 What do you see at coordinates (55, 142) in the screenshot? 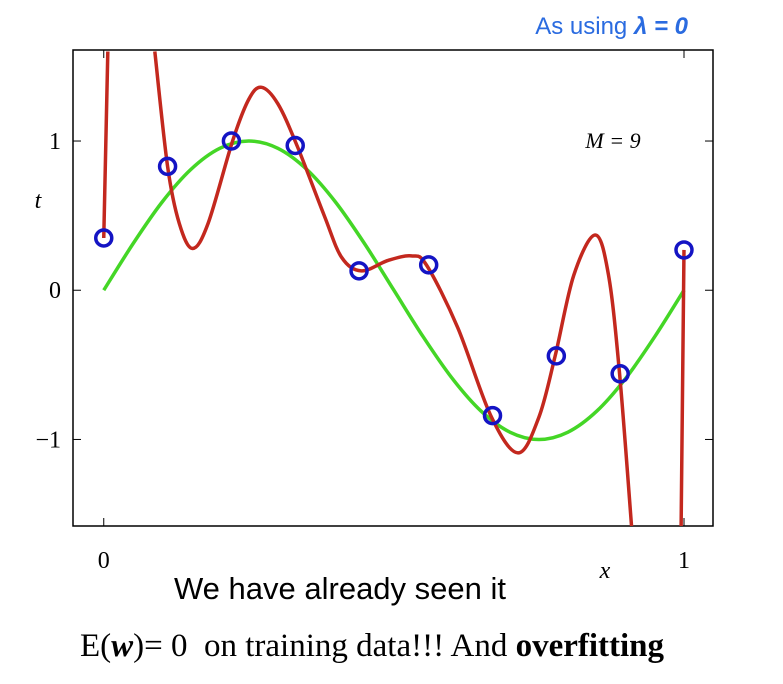
I see `y-tick-label: 1` at bounding box center [55, 142].